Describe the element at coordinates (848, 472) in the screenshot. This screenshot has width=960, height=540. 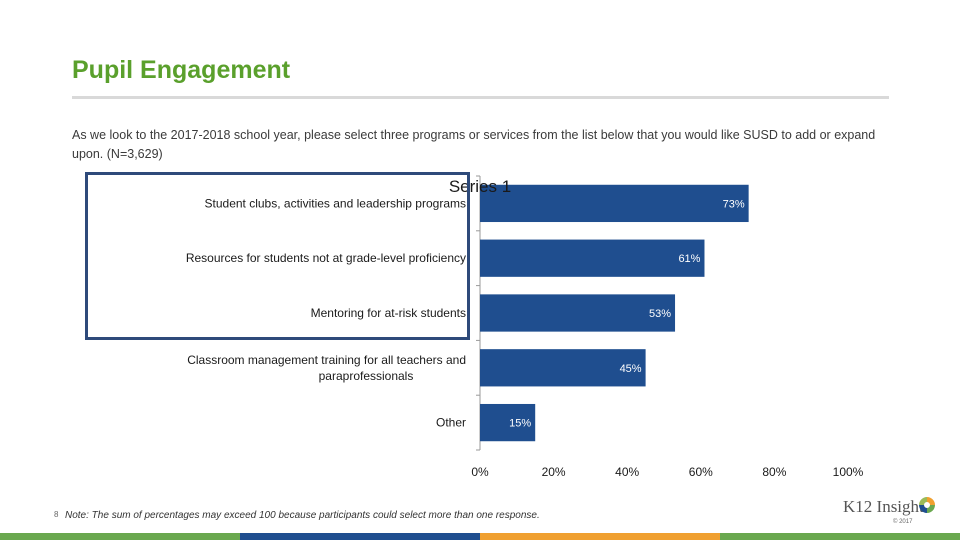
I see `x-tick-label: 100%` at that location.